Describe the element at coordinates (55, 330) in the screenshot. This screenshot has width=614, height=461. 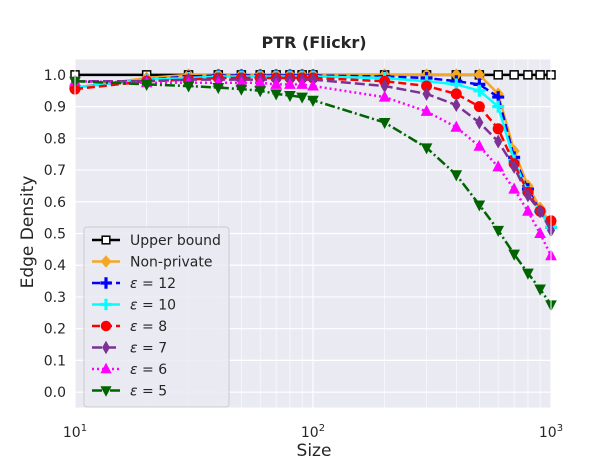
I see `y-tick-label: 0.2` at that location.